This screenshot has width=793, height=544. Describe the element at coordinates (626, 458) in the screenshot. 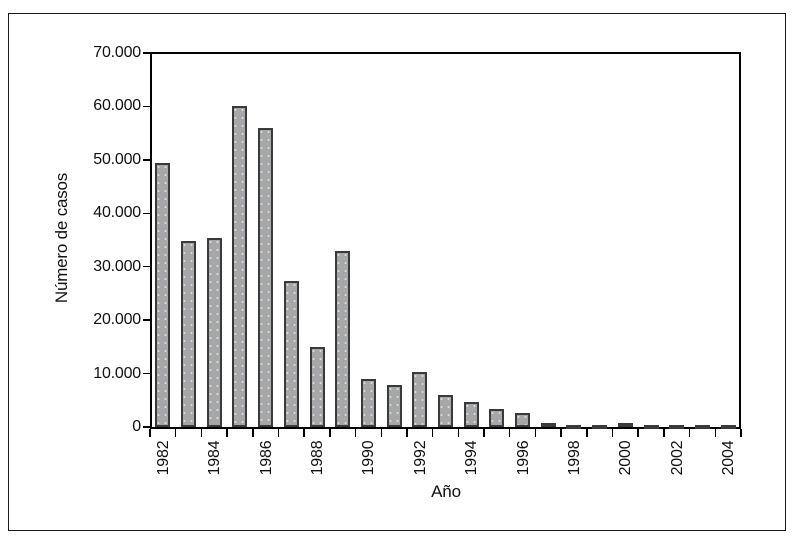

I see `x-tick-label: 2000` at that location.